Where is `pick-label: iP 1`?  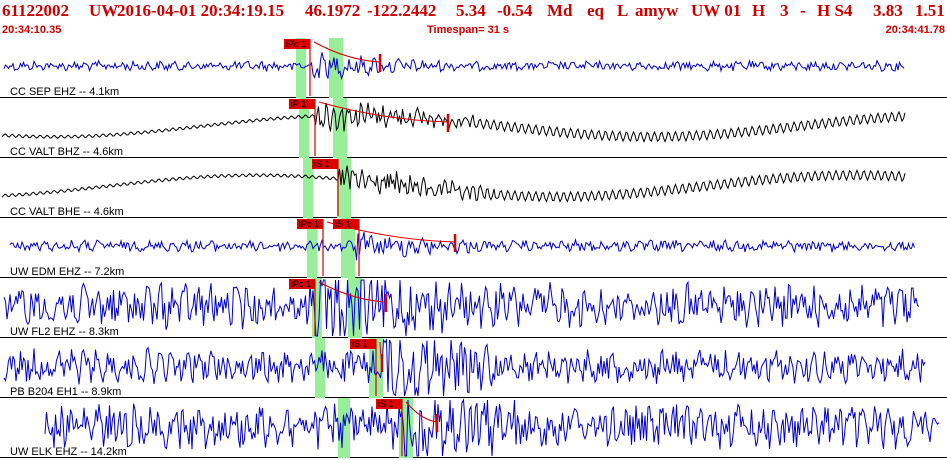 pick-label: iP 1 is located at coordinates (298, 104).